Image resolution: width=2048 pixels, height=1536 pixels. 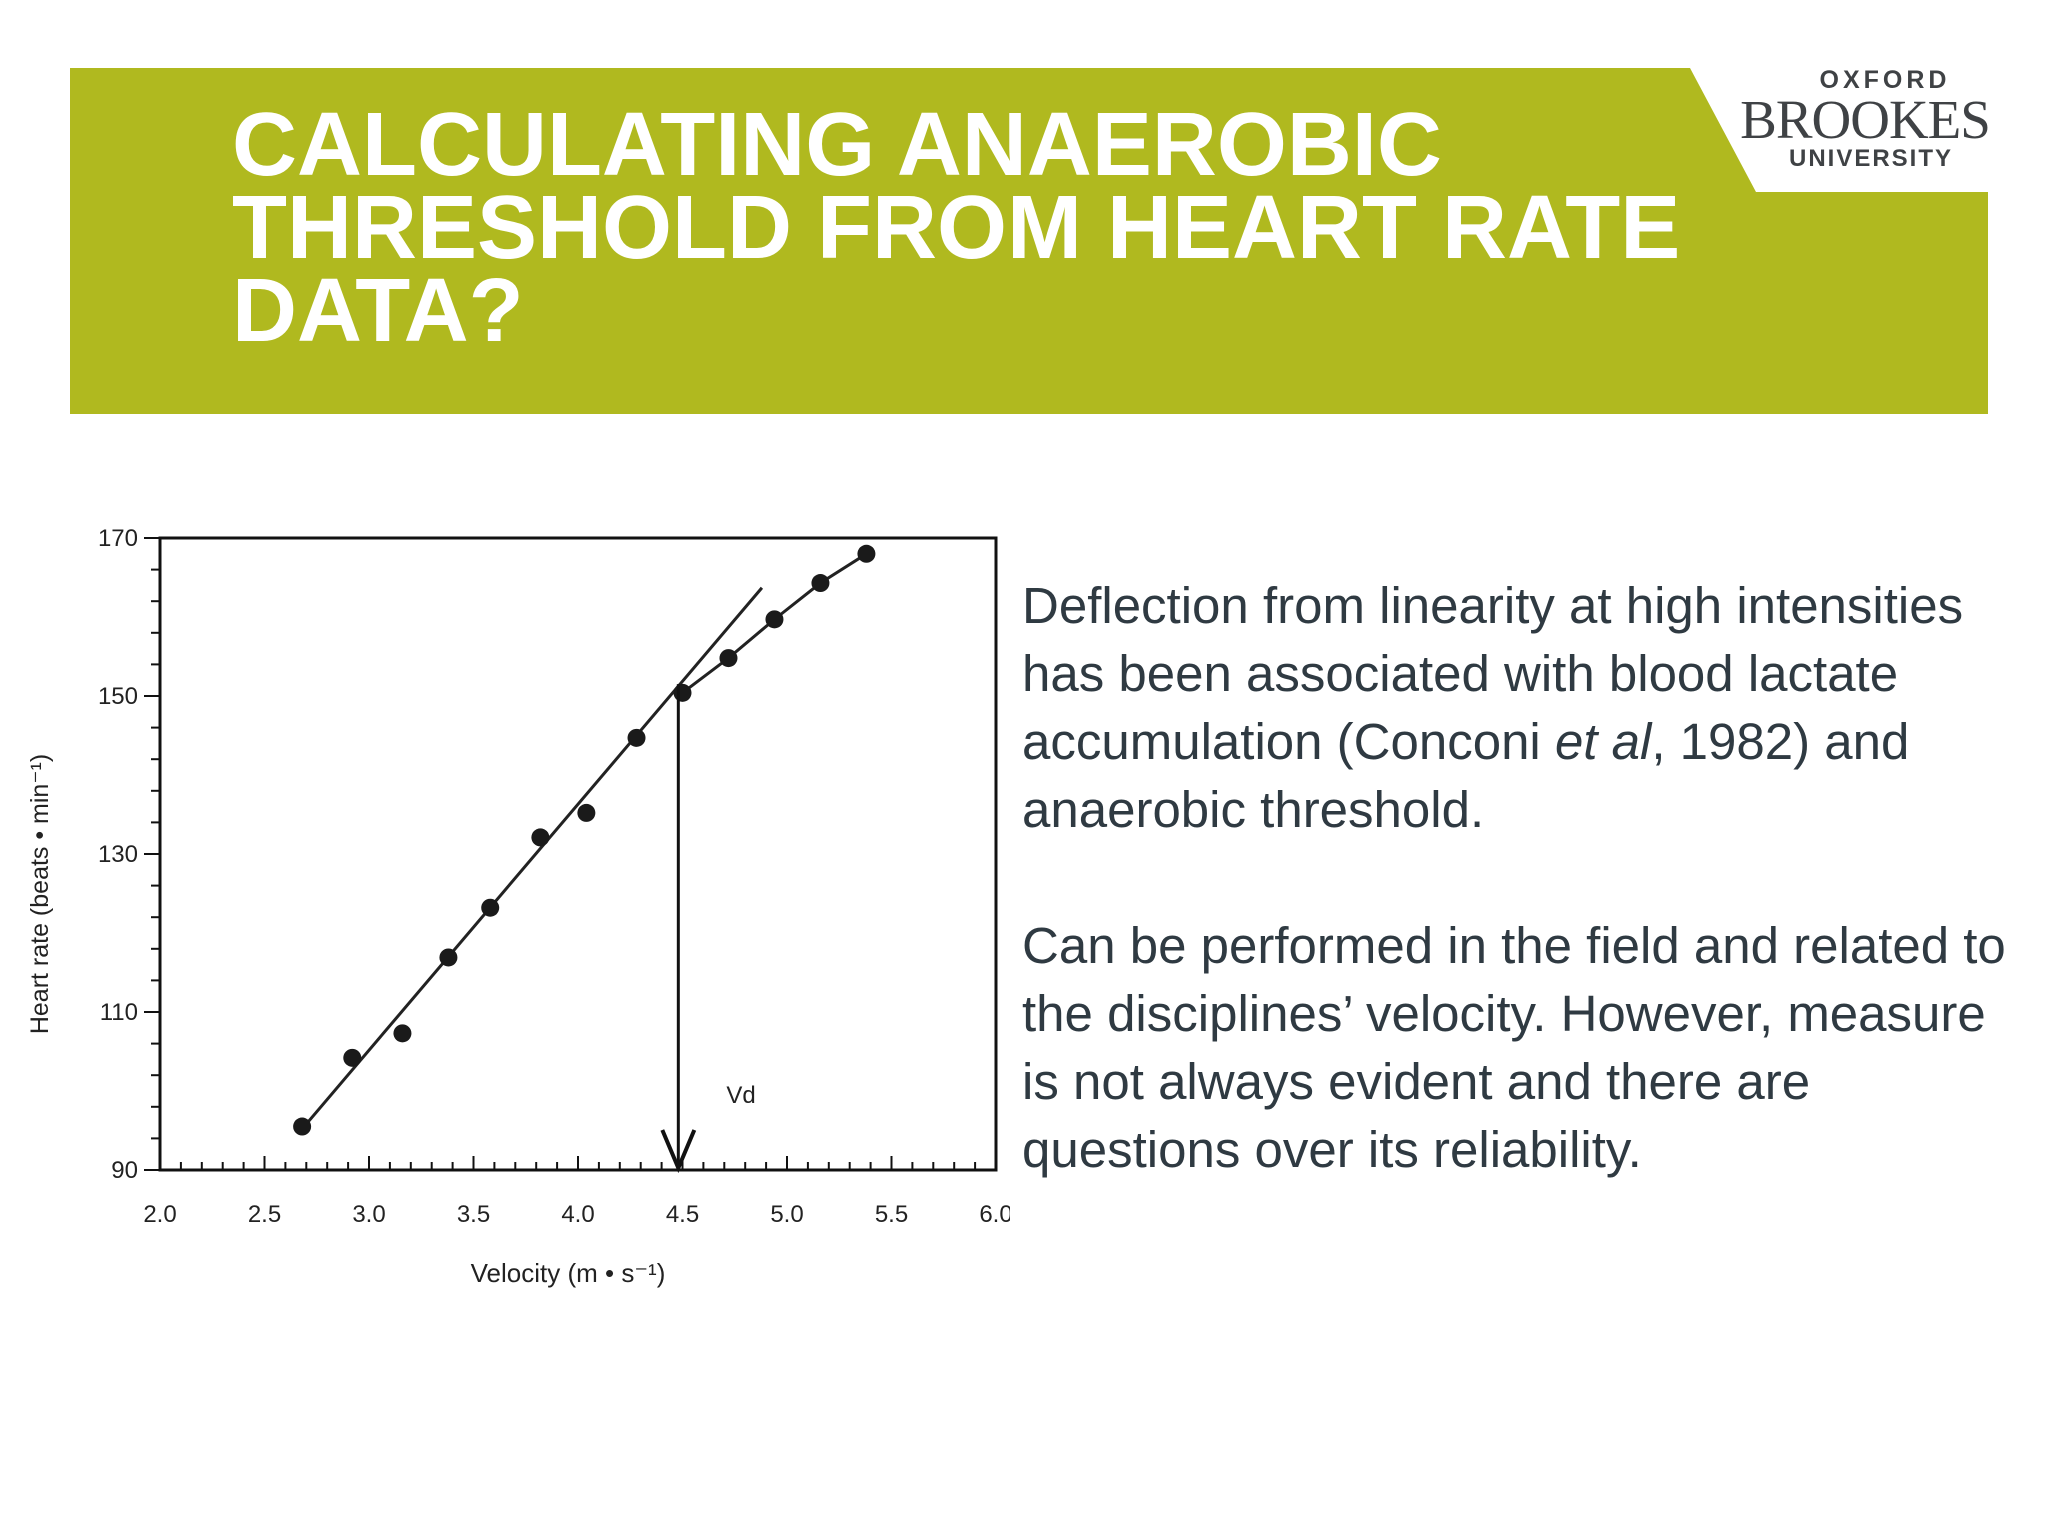 What do you see at coordinates (577, 1214) in the screenshot?
I see `x-tick-label: 4.0` at bounding box center [577, 1214].